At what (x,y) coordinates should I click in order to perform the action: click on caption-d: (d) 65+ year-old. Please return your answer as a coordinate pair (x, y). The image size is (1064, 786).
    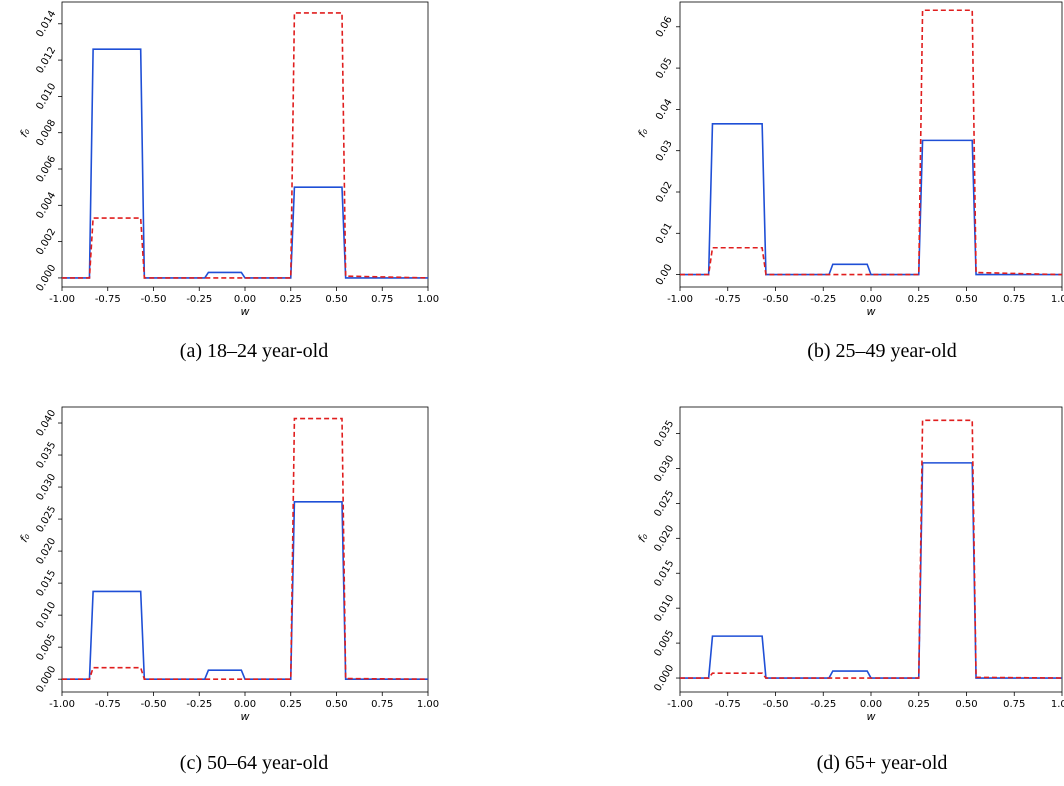
    Looking at the image, I should click on (882, 763).